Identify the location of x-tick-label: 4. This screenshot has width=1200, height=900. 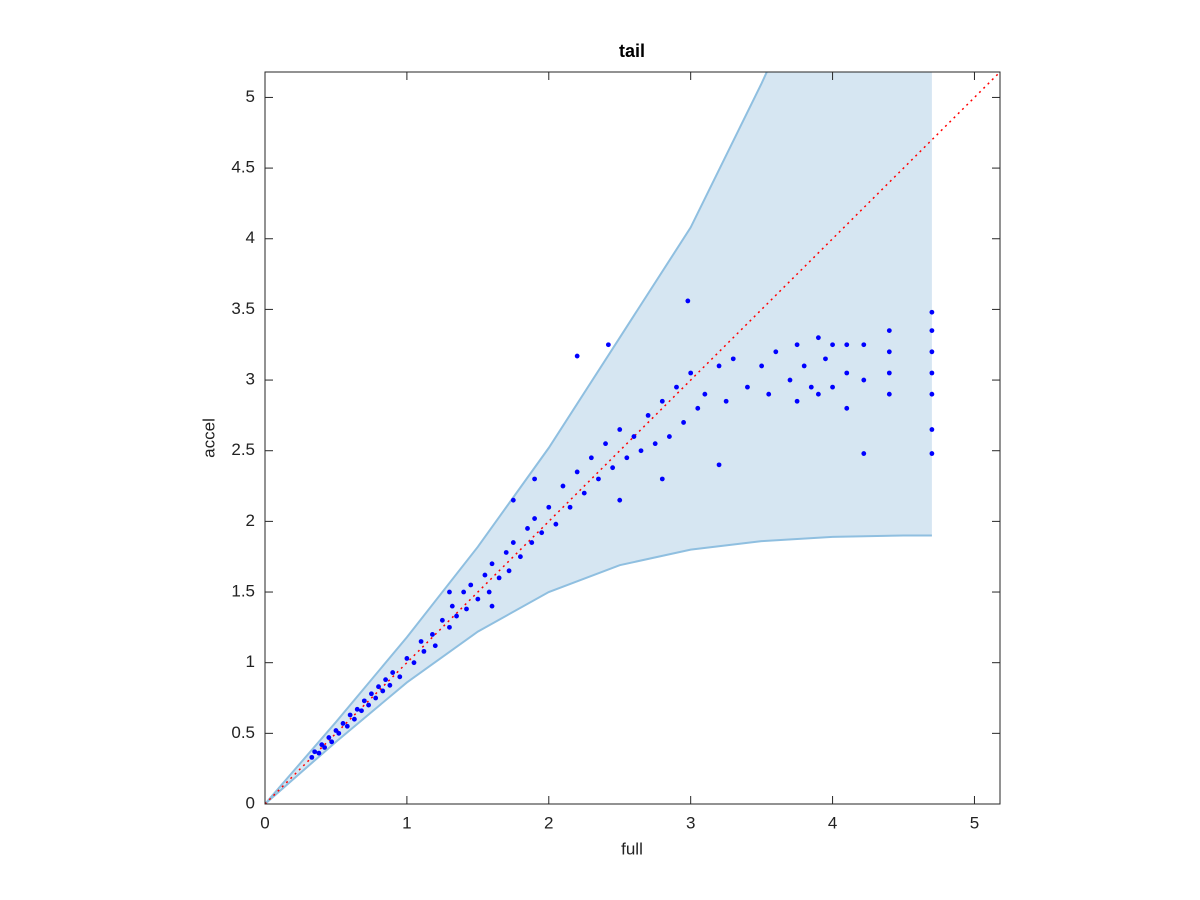
(832, 822).